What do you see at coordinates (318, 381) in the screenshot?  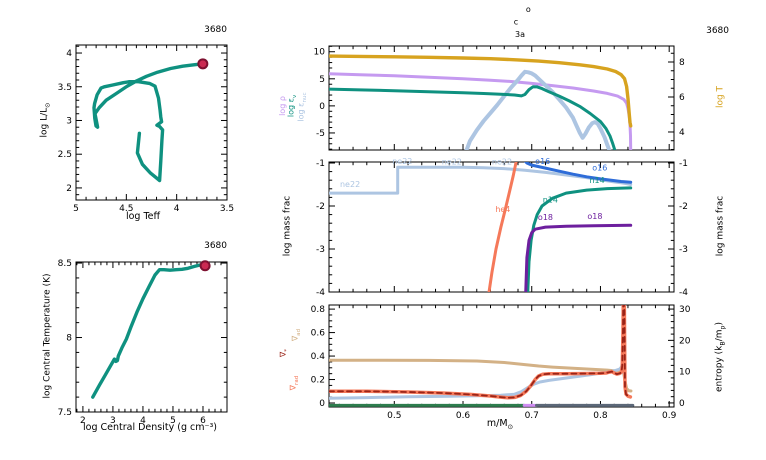 I see `tick-label: 0.2` at bounding box center [318, 381].